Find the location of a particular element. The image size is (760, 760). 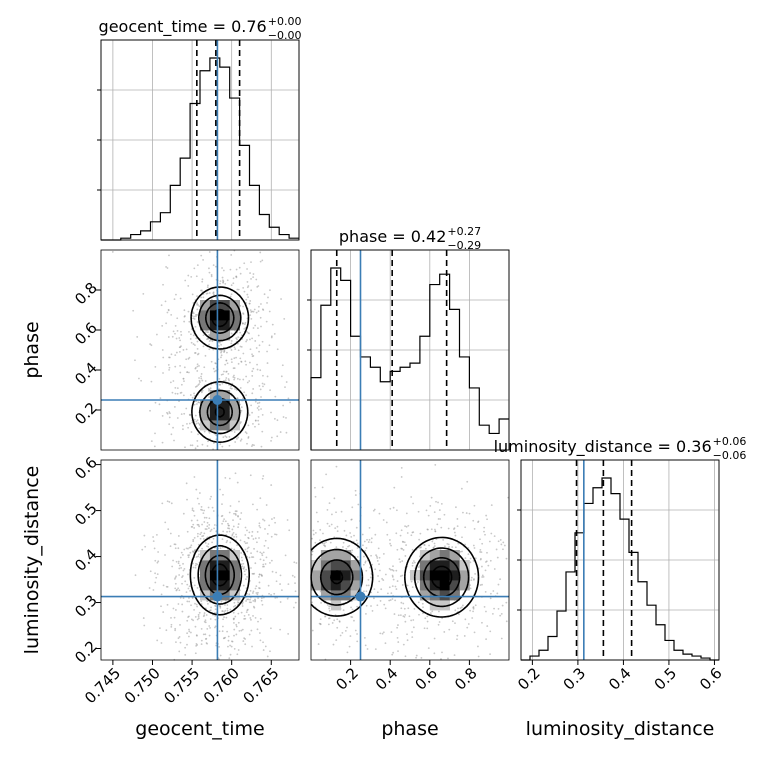

contour-level is located at coordinates (219, 575).